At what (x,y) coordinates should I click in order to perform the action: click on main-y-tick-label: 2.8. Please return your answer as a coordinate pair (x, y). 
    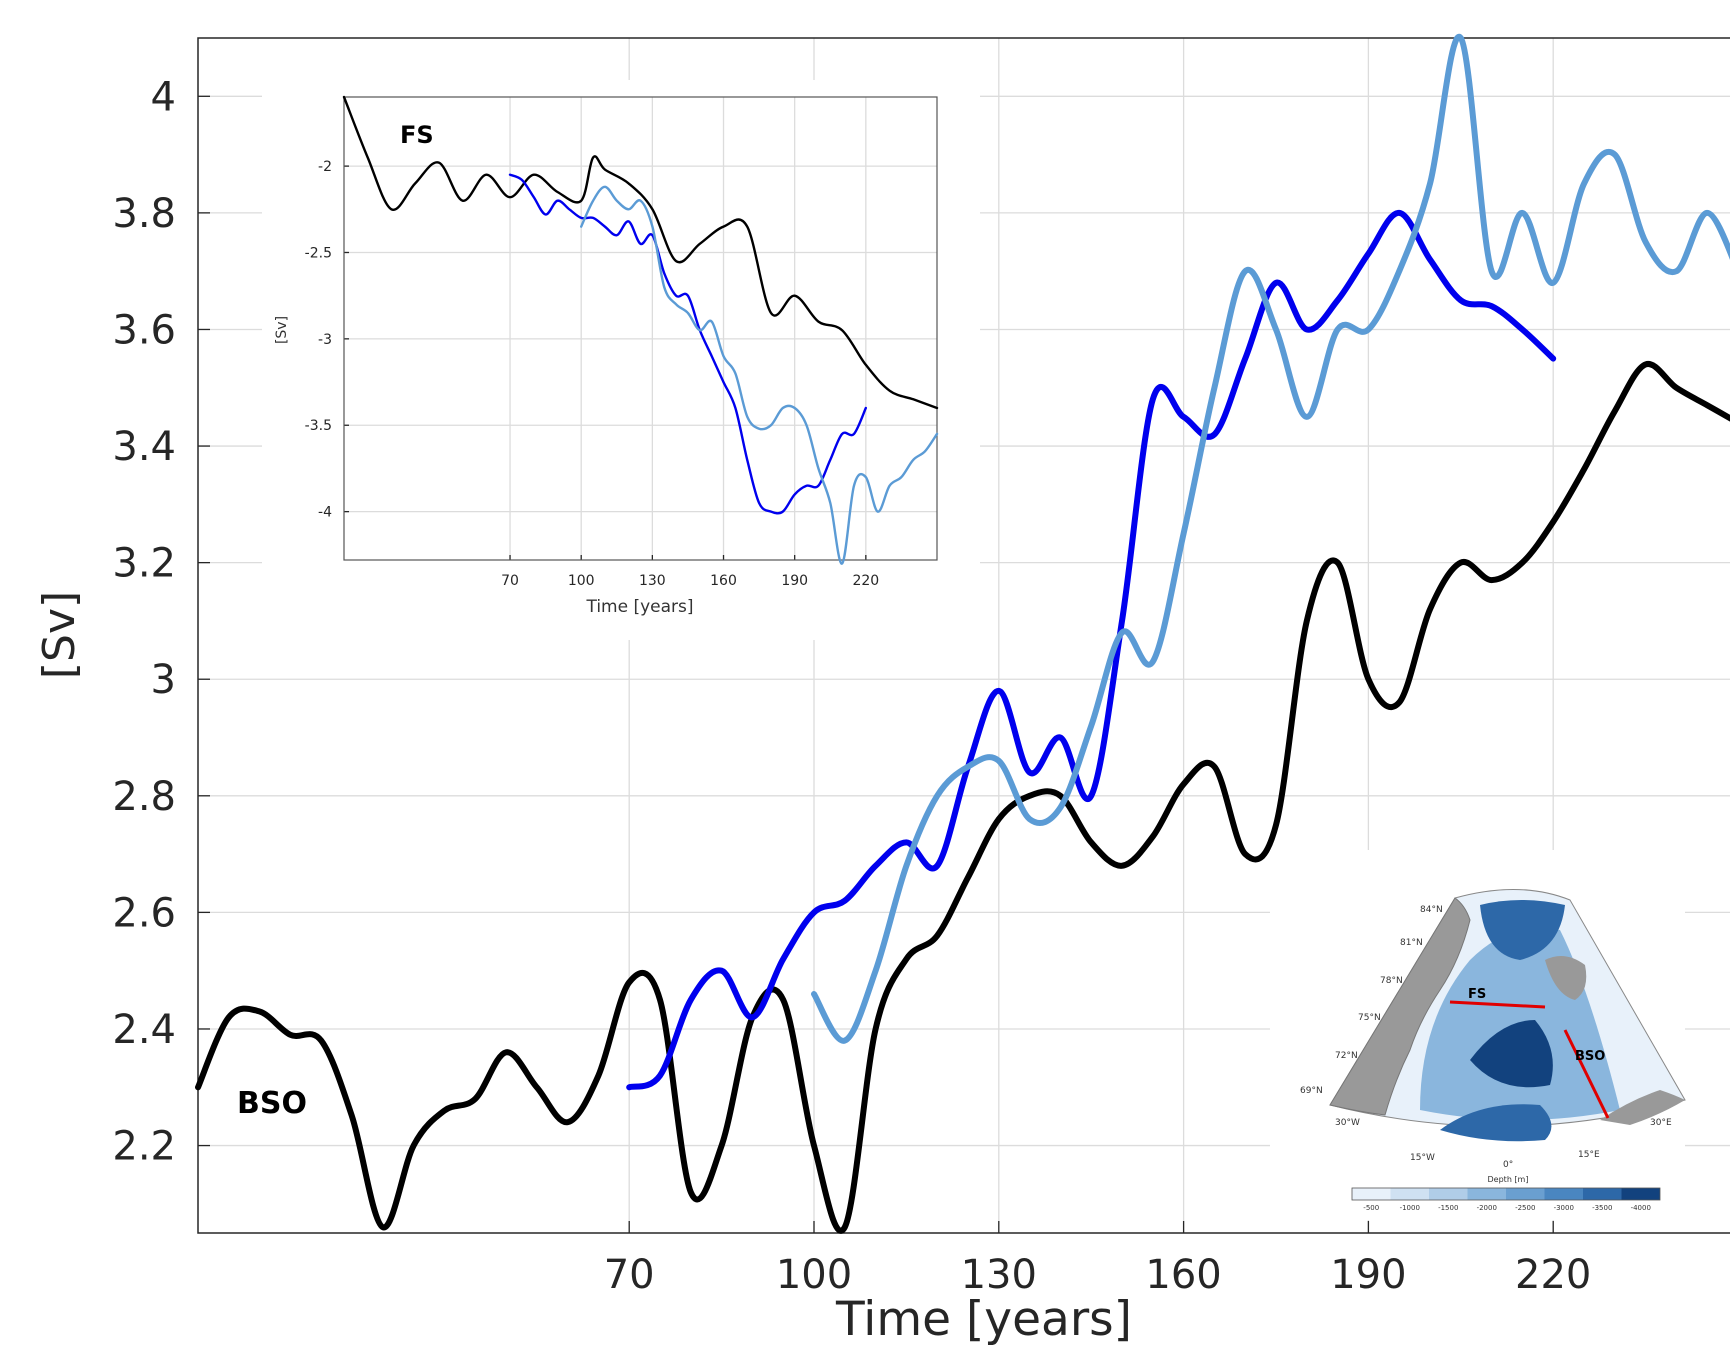
    Looking at the image, I should click on (144, 797).